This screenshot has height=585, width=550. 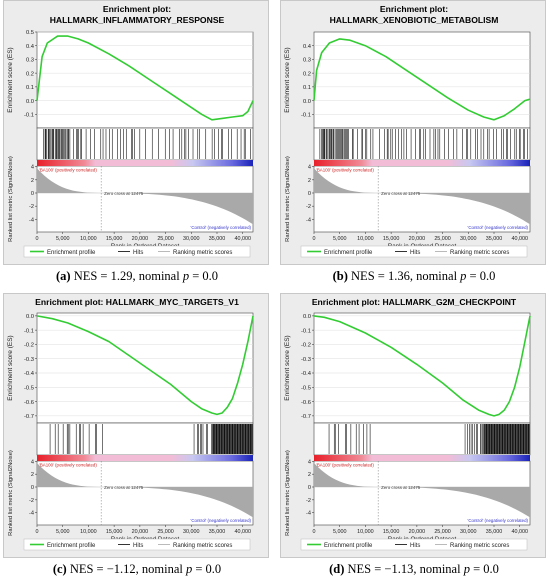 What do you see at coordinates (340, 276) in the screenshot?
I see `caption-label: (b)` at bounding box center [340, 276].